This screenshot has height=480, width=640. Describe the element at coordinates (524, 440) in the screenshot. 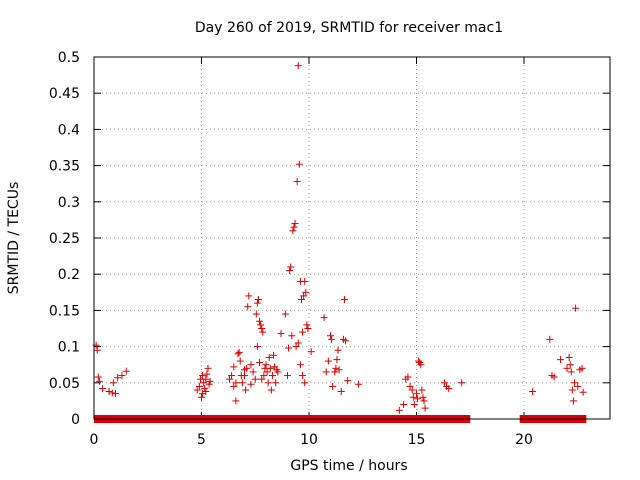

I see `x-tick-label: 20` at that location.